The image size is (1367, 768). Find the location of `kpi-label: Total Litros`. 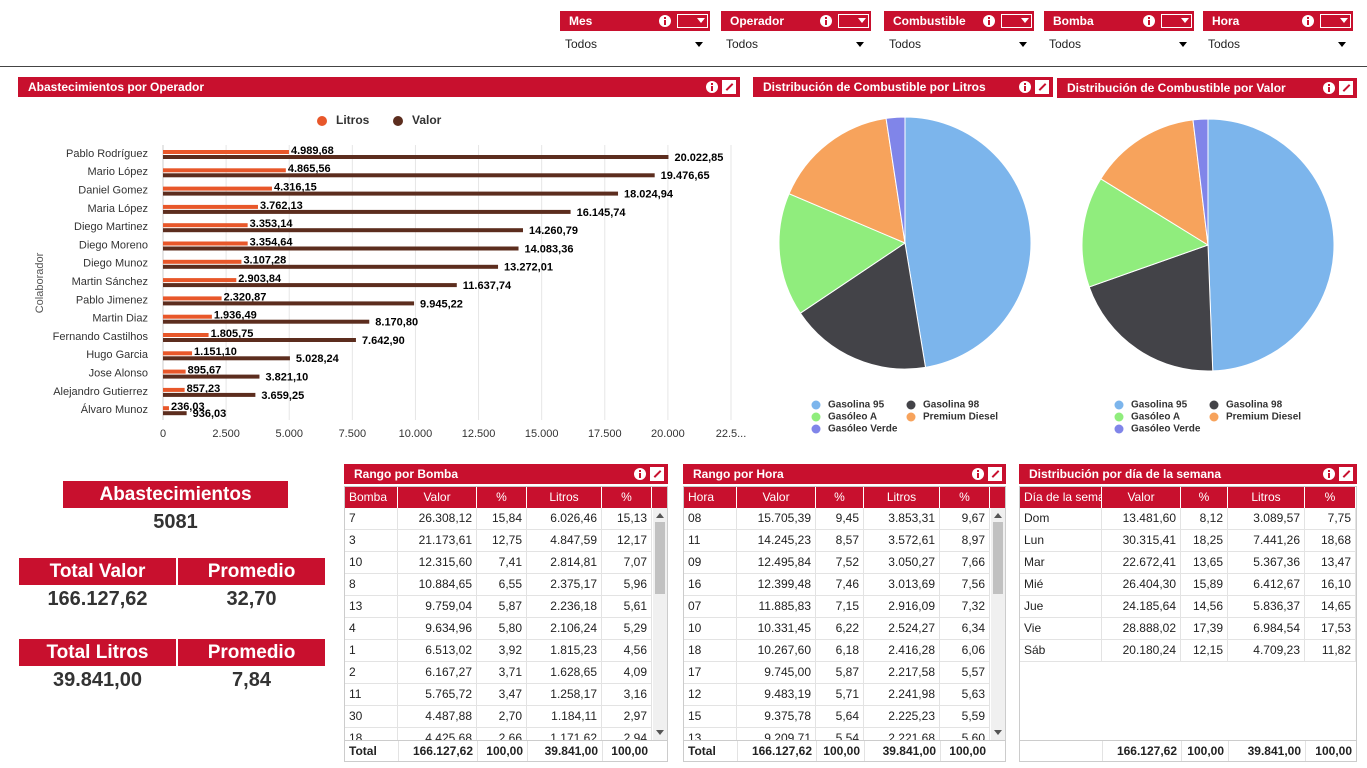

kpi-label: Total Litros is located at coordinates (97, 652).